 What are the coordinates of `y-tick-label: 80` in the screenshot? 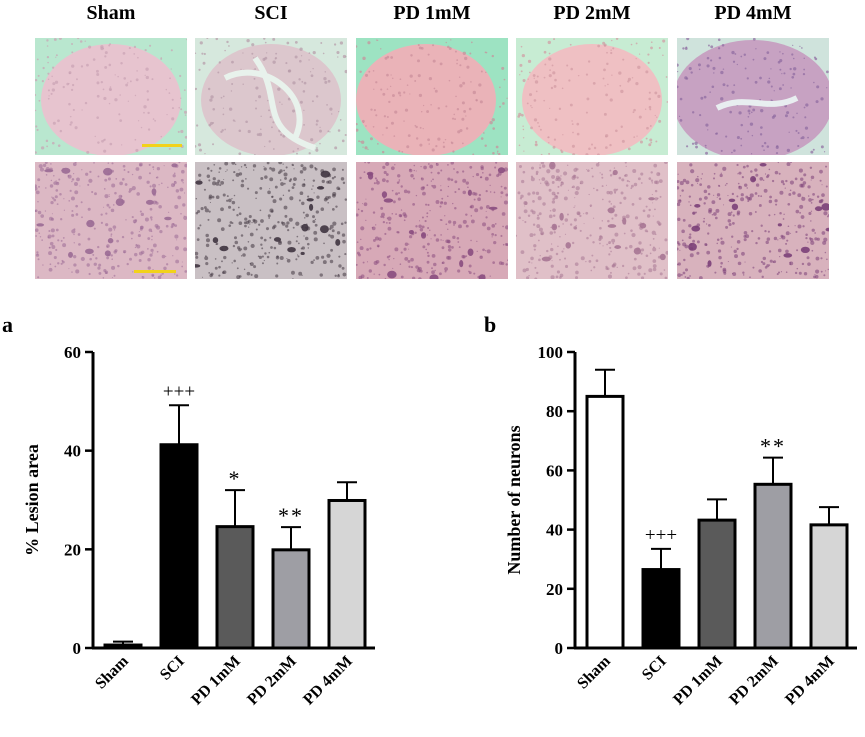 It's located at (554, 411).